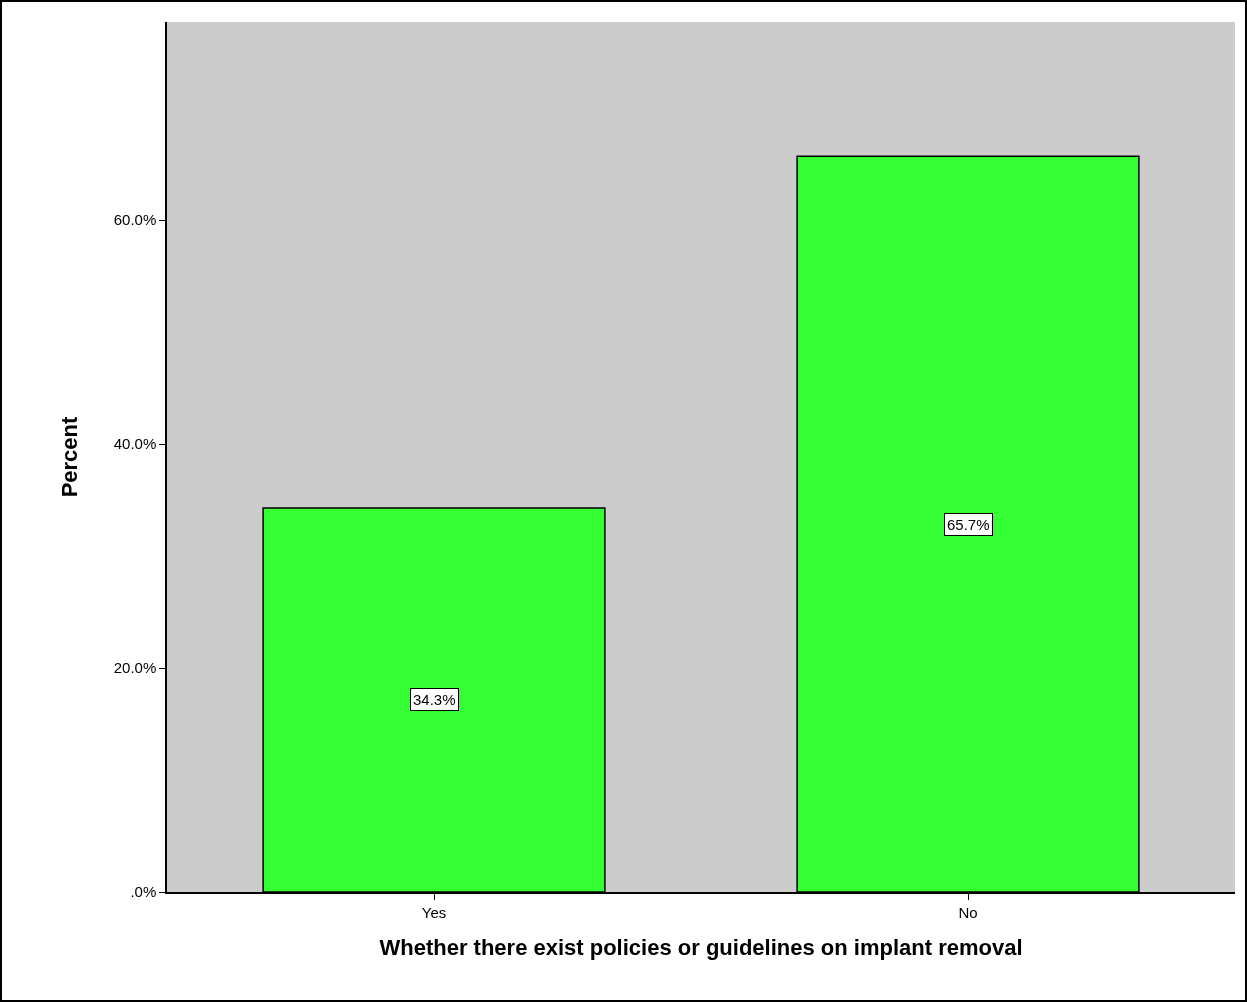 Image resolution: width=1247 pixels, height=1002 pixels. What do you see at coordinates (69, 456) in the screenshot?
I see `y-axis-title: Percent` at bounding box center [69, 456].